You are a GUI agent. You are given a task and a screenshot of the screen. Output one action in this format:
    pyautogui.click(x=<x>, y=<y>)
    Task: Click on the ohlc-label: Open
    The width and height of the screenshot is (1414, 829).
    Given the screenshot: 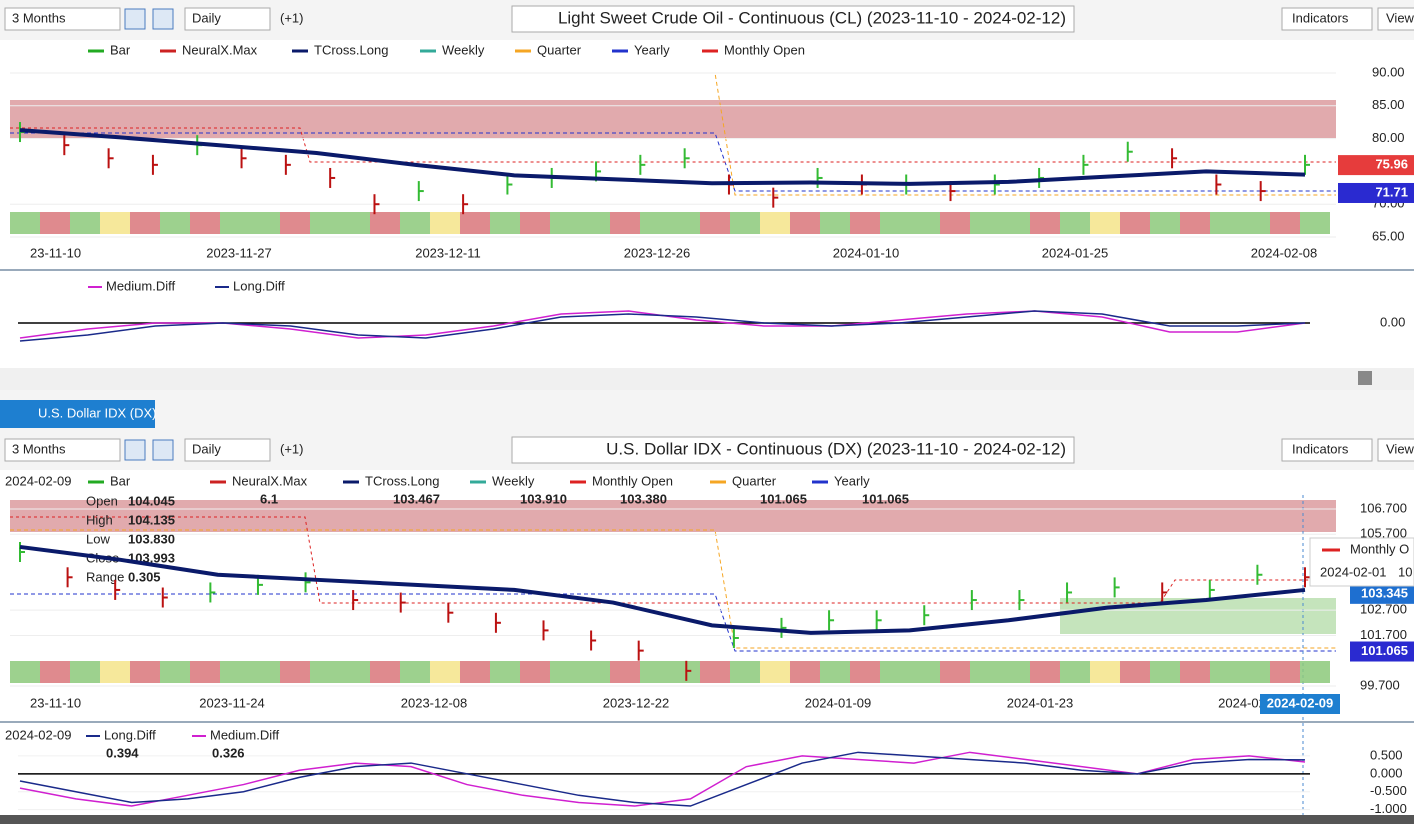 What is the action you would take?
    pyautogui.click(x=102, y=500)
    